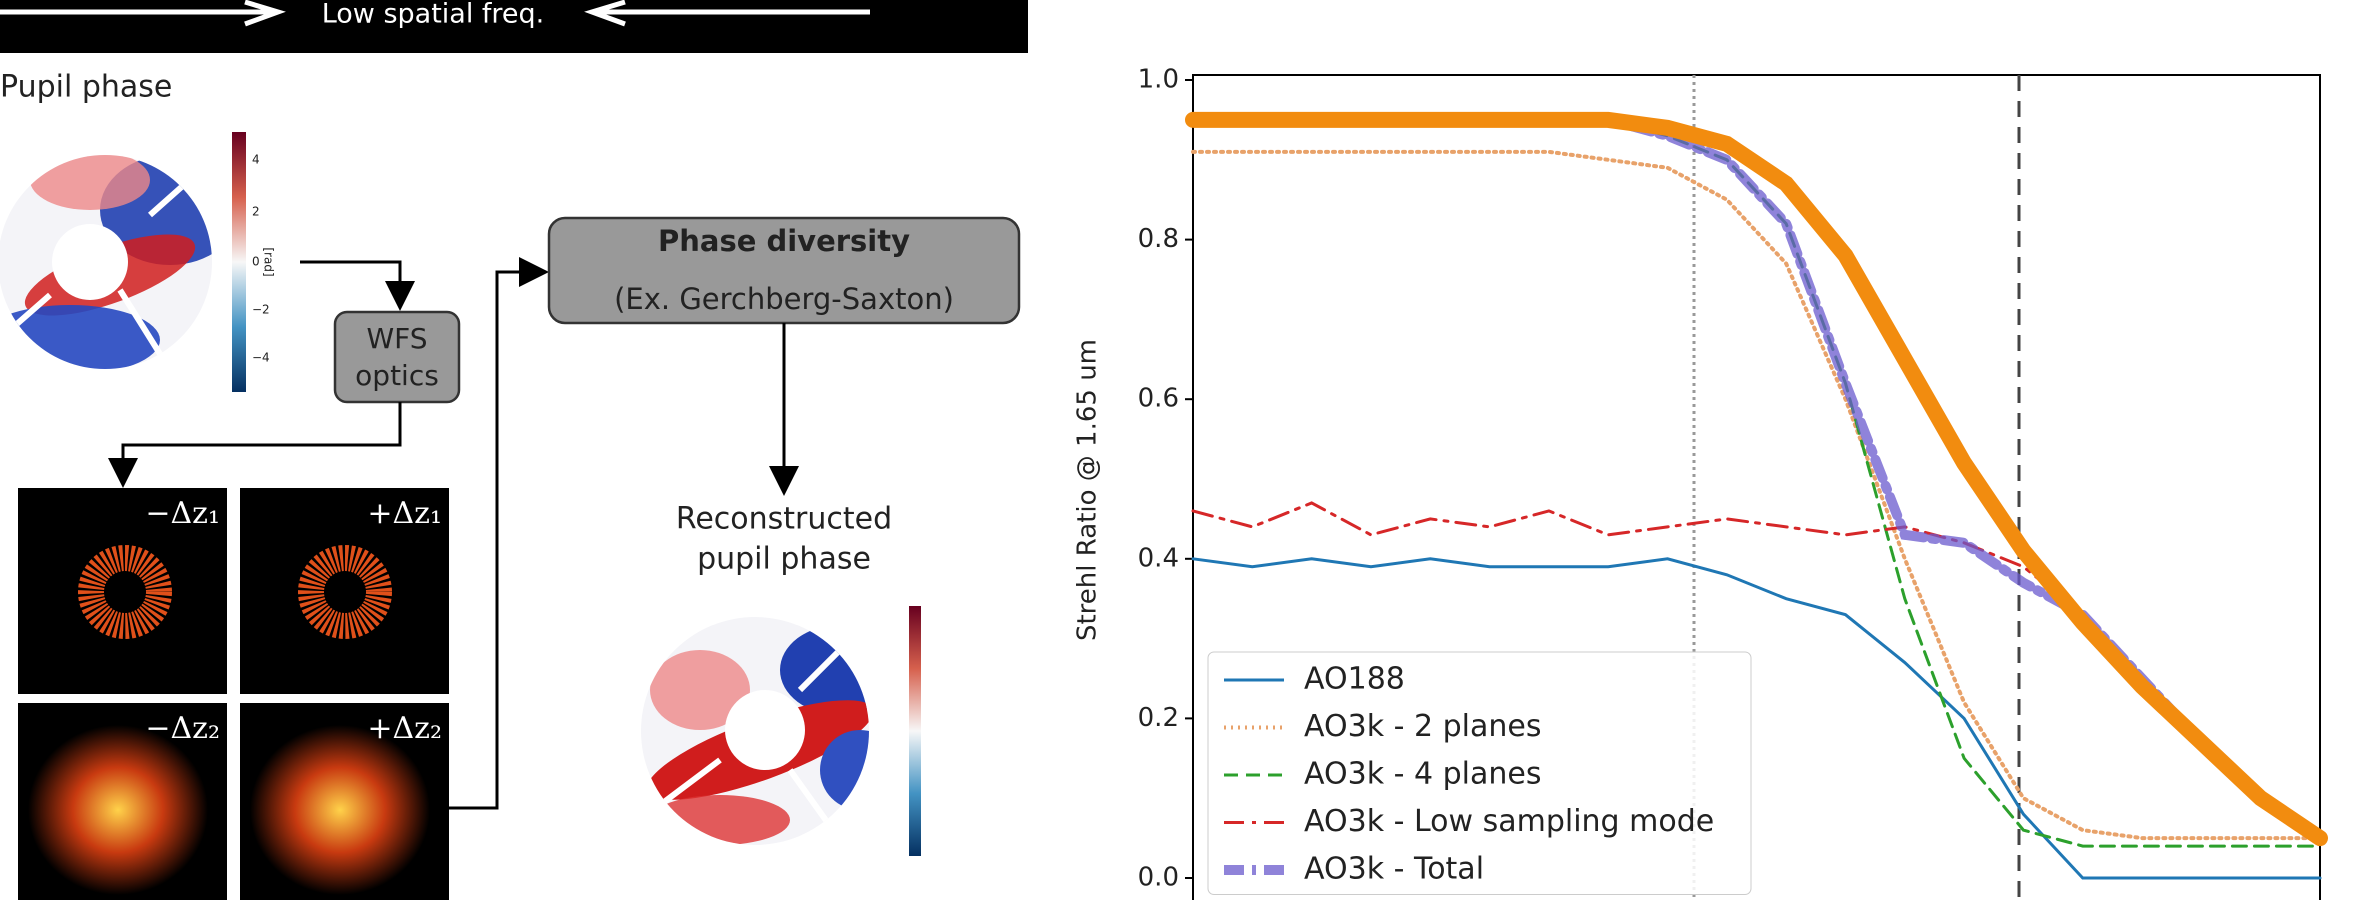 The height and width of the screenshot is (900, 2377). I want to click on y-tick-label: 1.0, so click(1158, 80).